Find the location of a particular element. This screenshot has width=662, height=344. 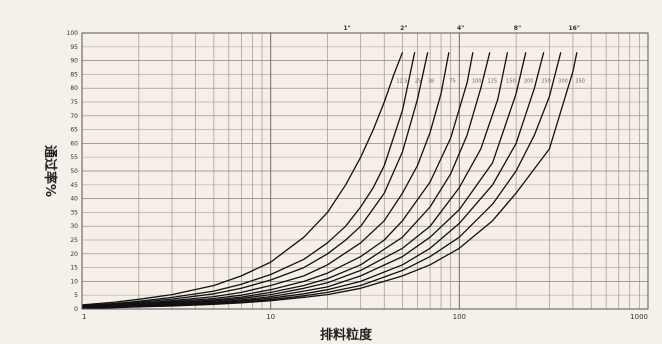

top-inch-label: 8" is located at coordinates (517, 28).